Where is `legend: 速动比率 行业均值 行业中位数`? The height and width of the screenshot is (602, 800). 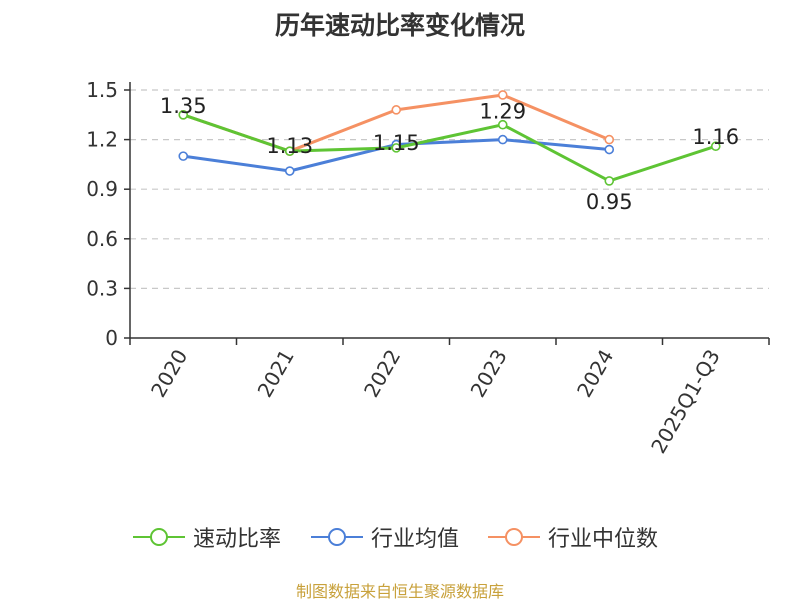 legend: 速动比率 行业均值 行业中位数 is located at coordinates (400, 537).